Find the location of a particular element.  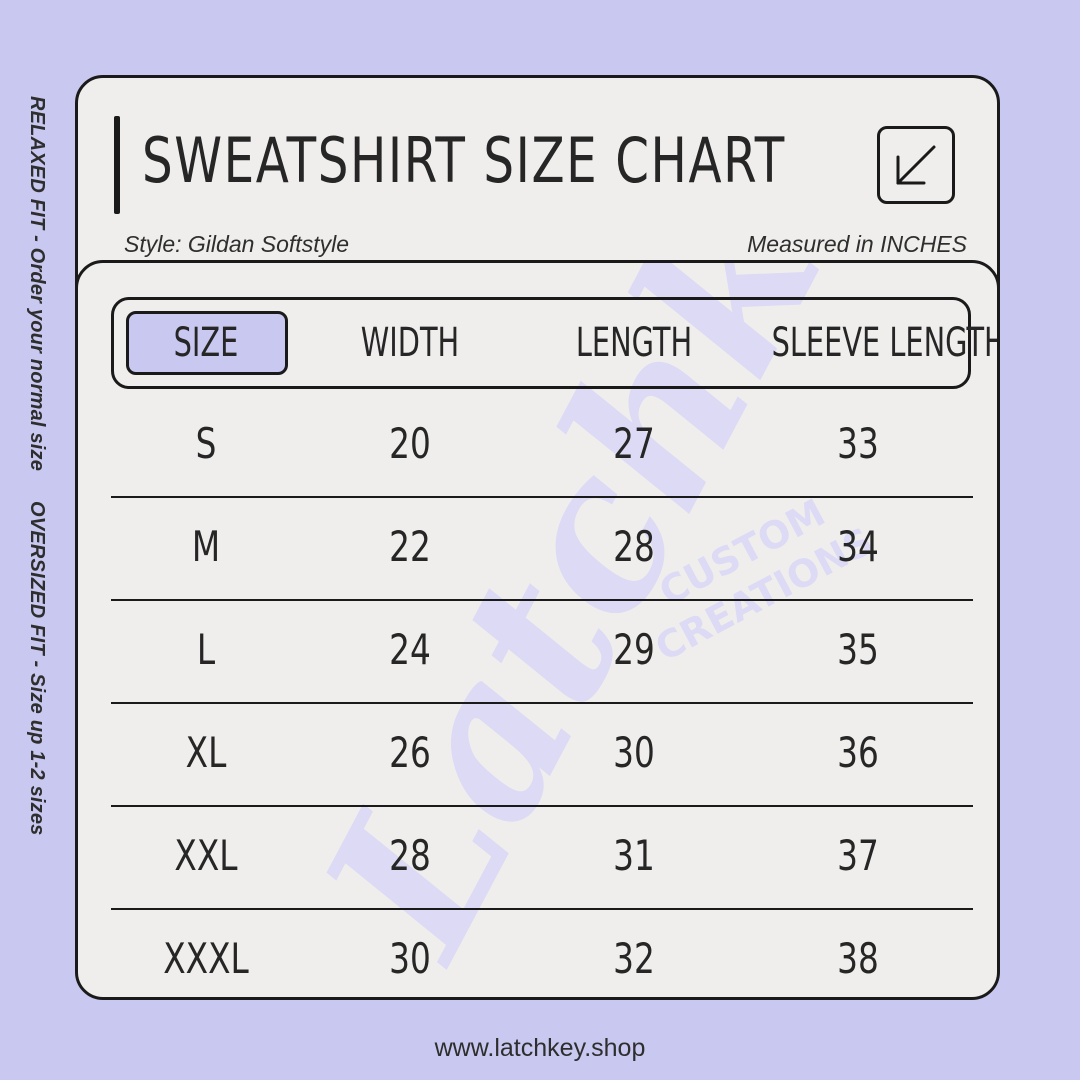

table-cell: L is located at coordinates (206, 649).